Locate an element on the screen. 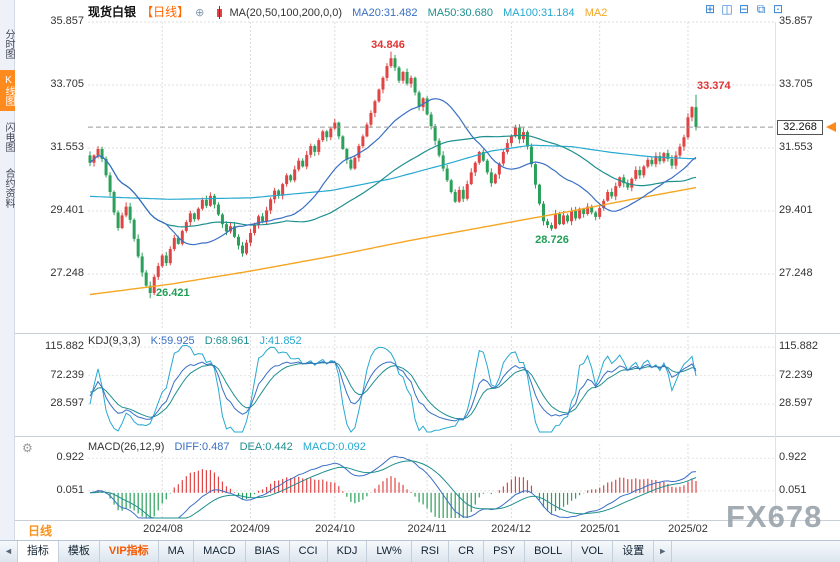 The height and width of the screenshot is (562, 840). toolbar-item-boll: BOLL is located at coordinates (549, 551).